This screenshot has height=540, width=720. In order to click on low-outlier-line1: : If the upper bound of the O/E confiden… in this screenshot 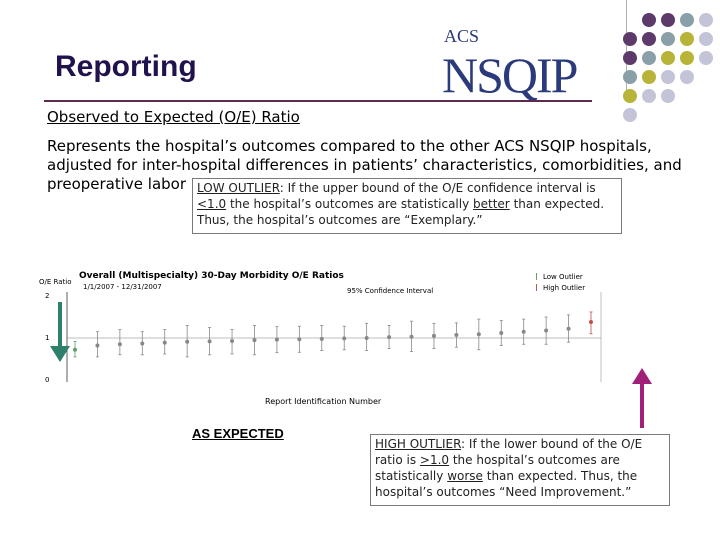, I will do `click(437, 188)`.